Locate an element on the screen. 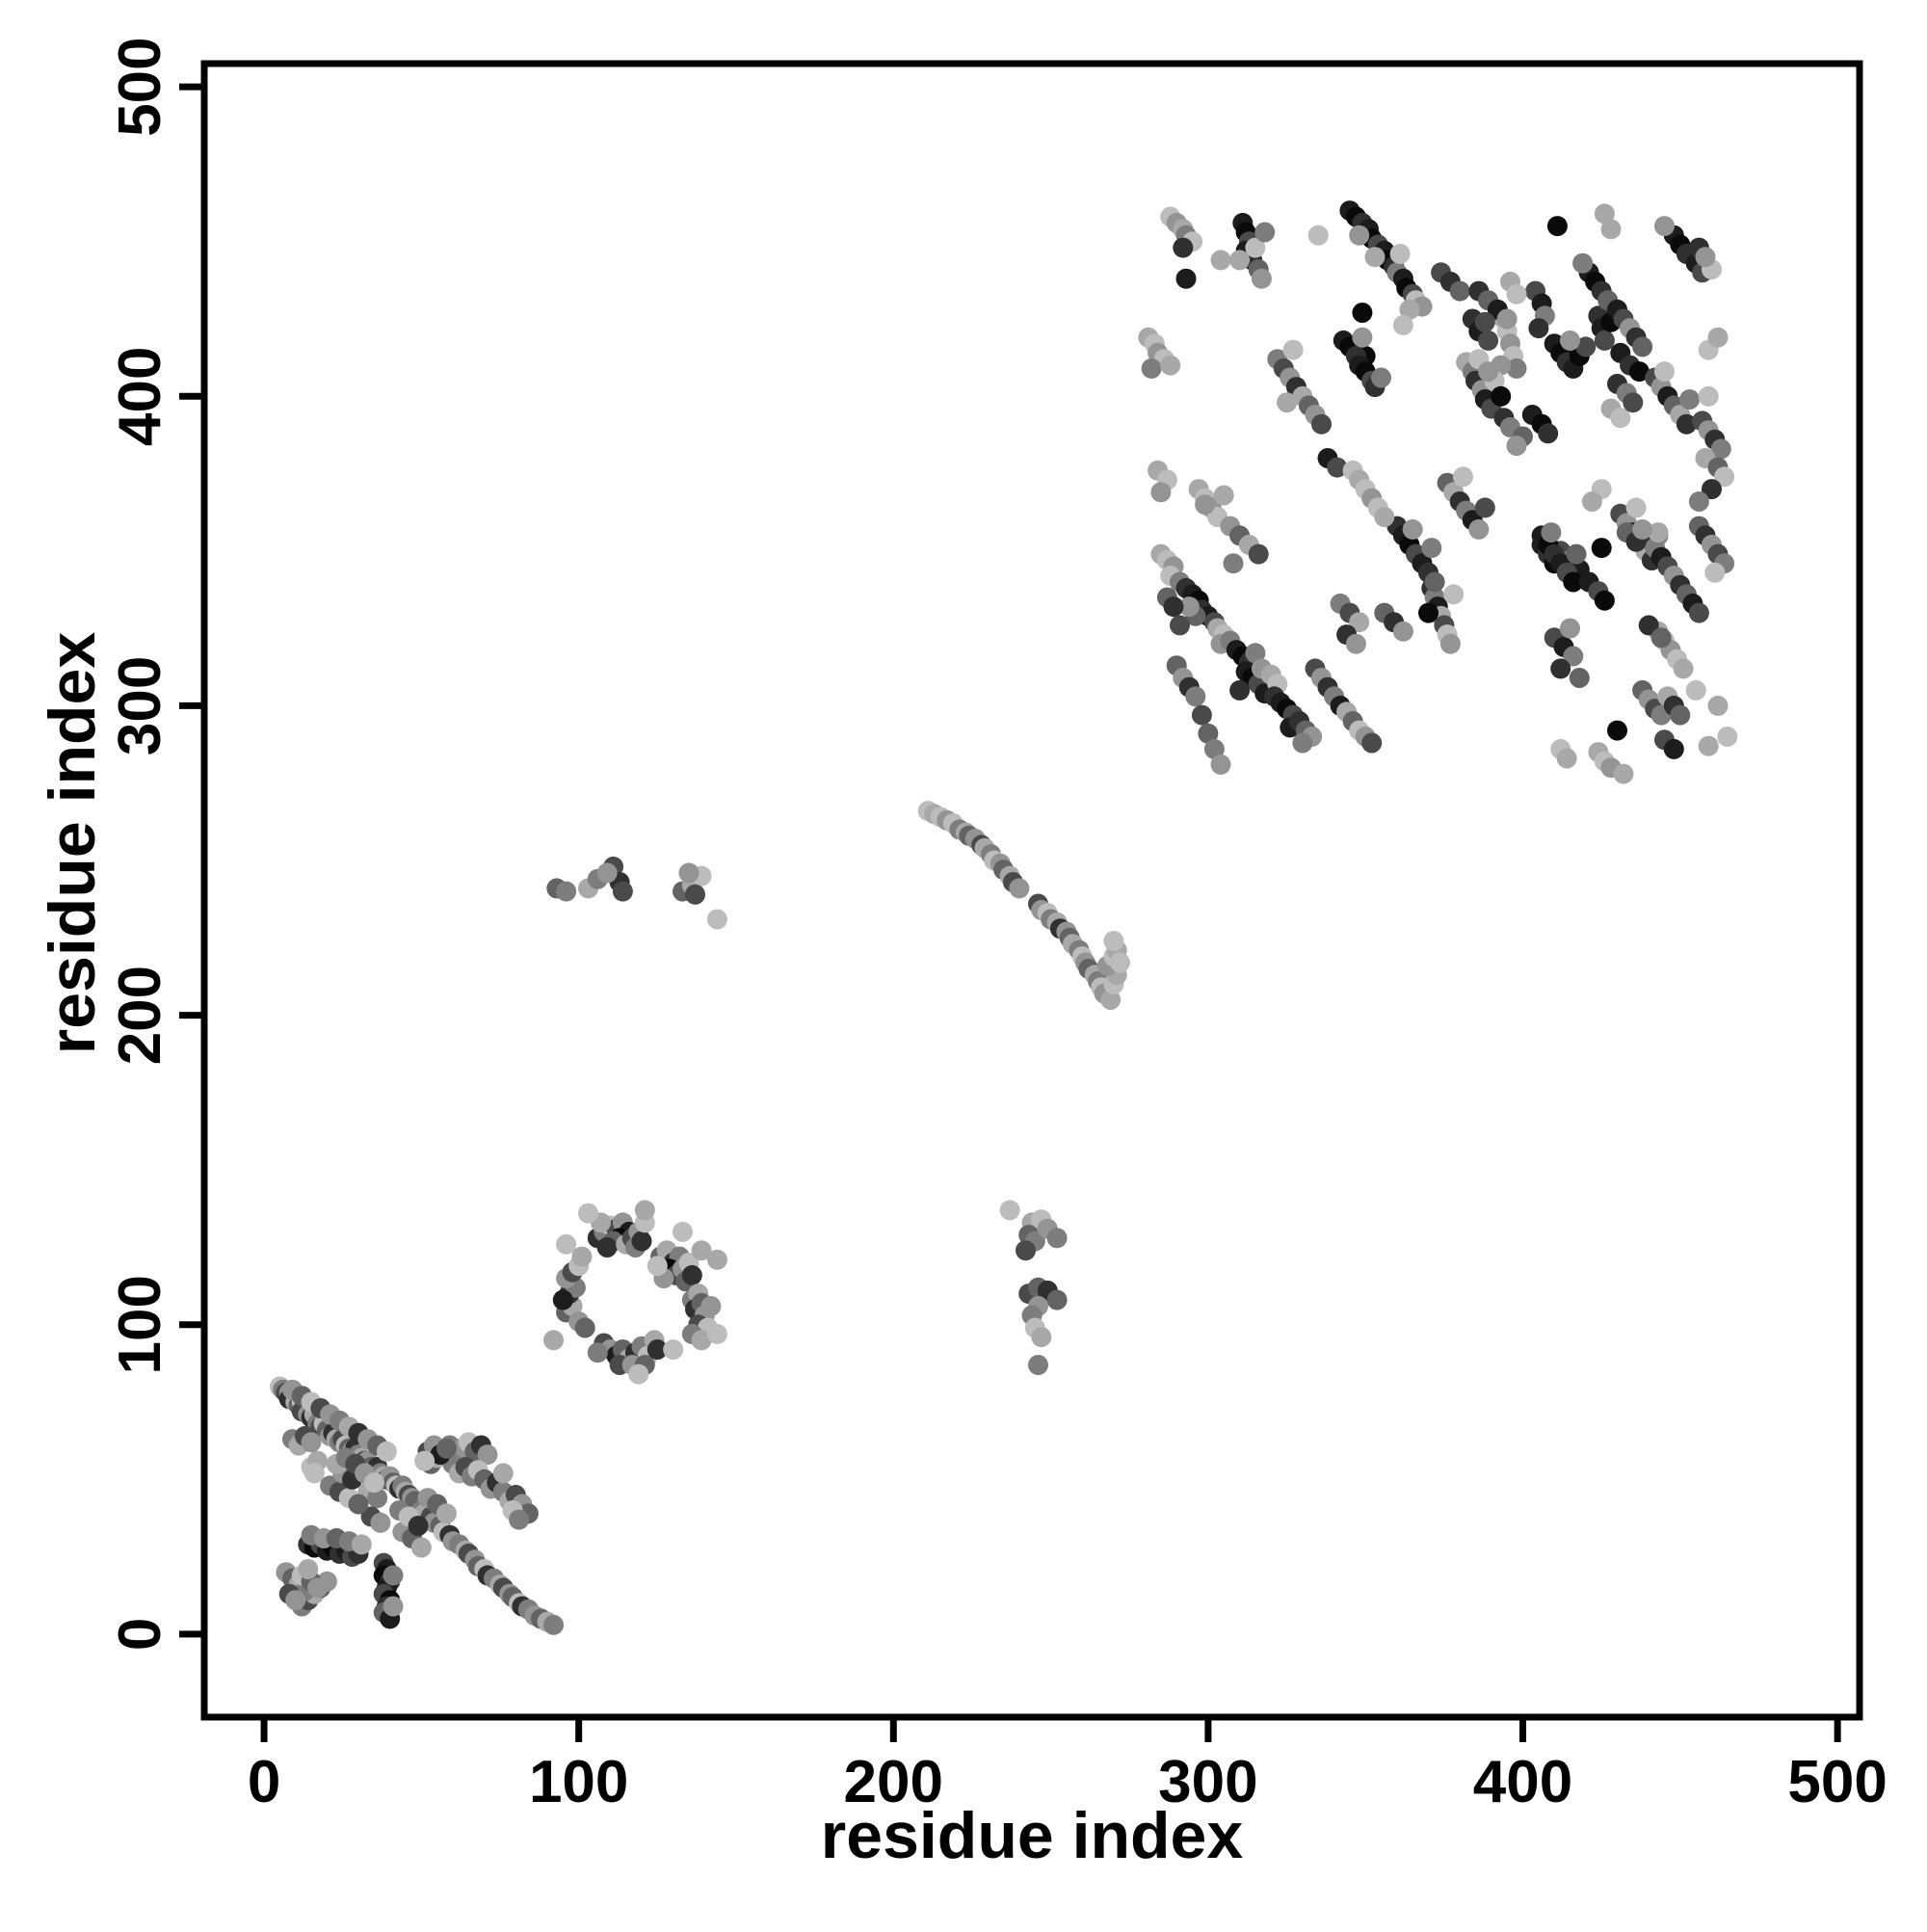  y-tick-label: 400 is located at coordinates (140, 396).